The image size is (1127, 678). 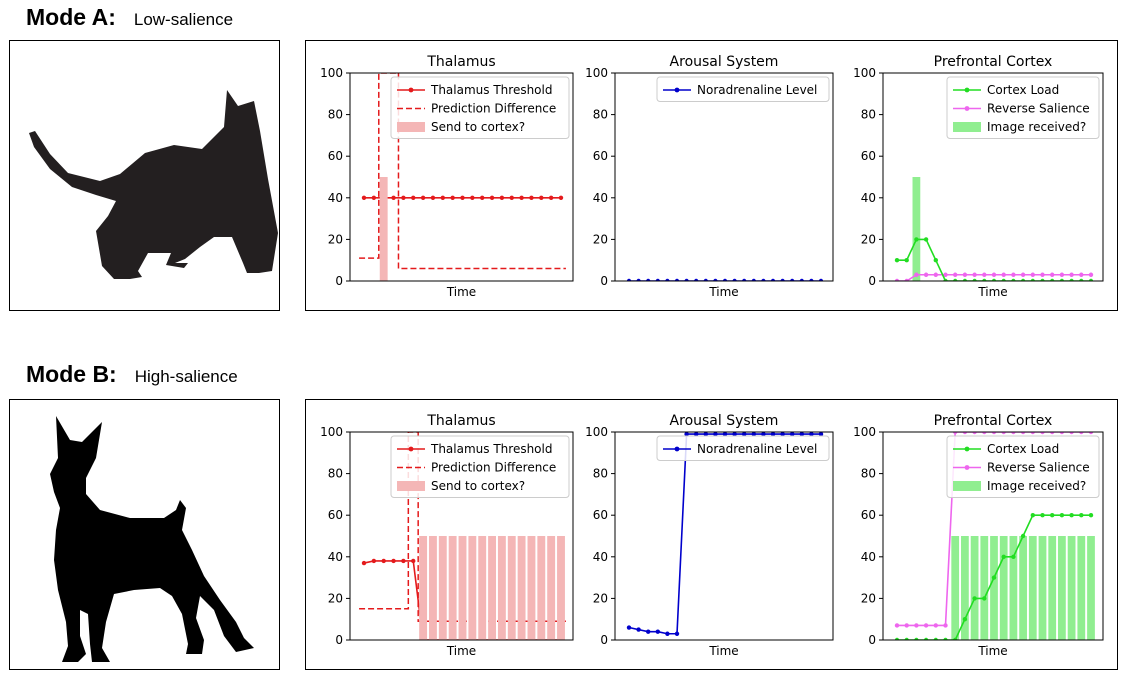 I want to click on m1-p0-ytick-label: 0, so click(x=339, y=640).